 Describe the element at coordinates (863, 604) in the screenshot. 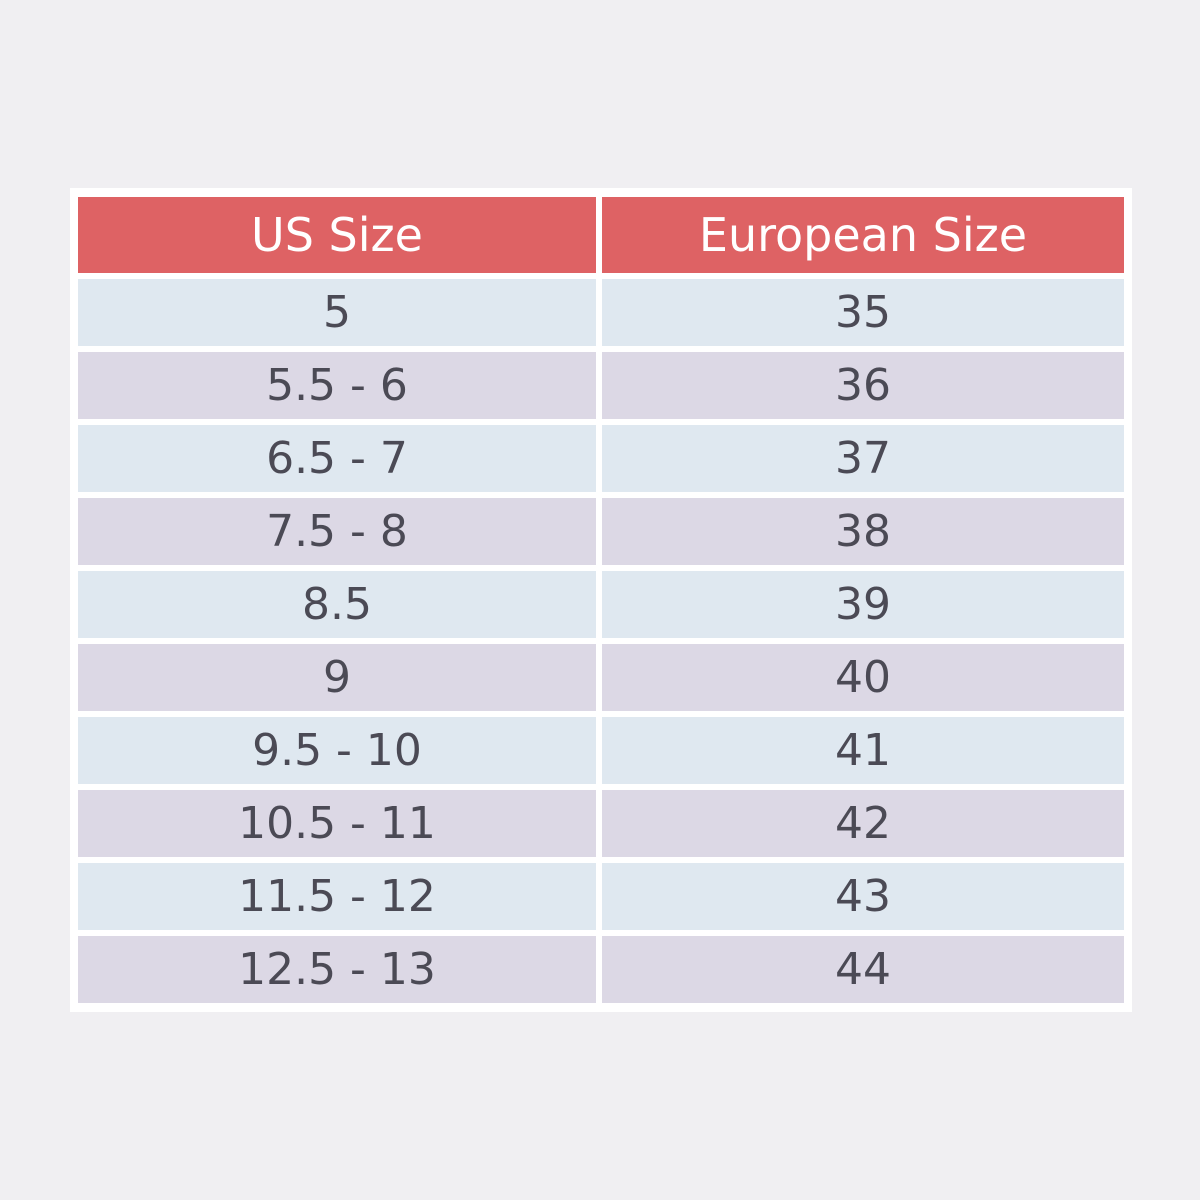

I see `table-cell: 39` at that location.